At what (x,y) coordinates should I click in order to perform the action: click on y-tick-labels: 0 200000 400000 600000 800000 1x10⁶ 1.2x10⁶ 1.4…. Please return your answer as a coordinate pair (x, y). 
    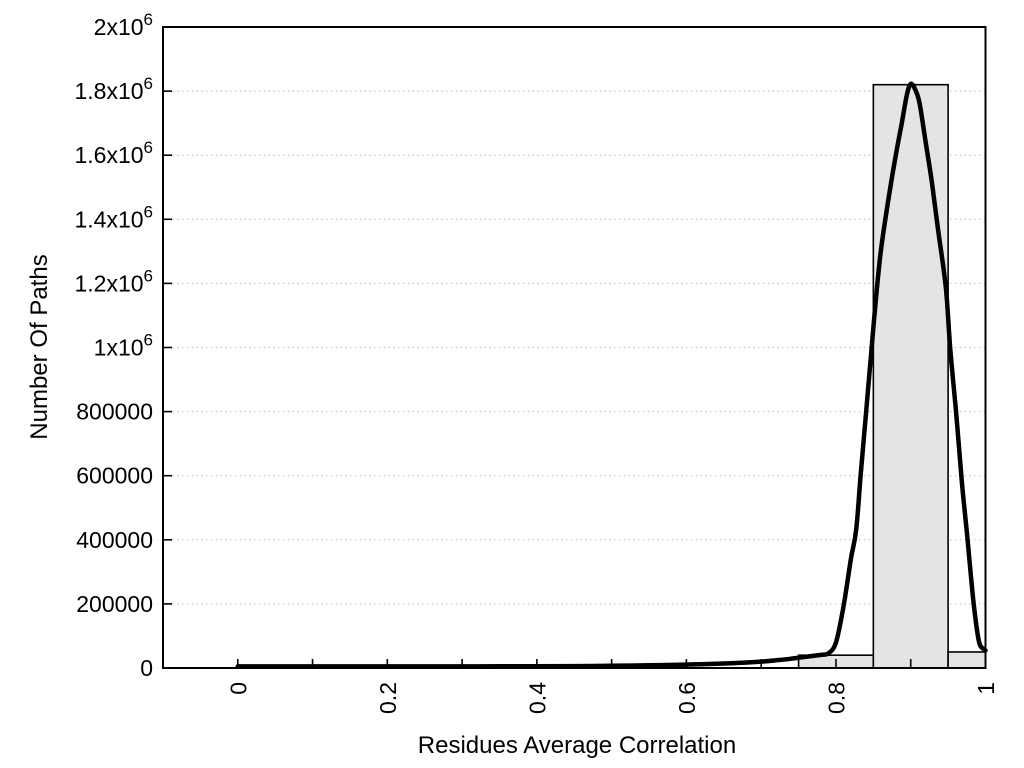
    Looking at the image, I should click on (113, 345).